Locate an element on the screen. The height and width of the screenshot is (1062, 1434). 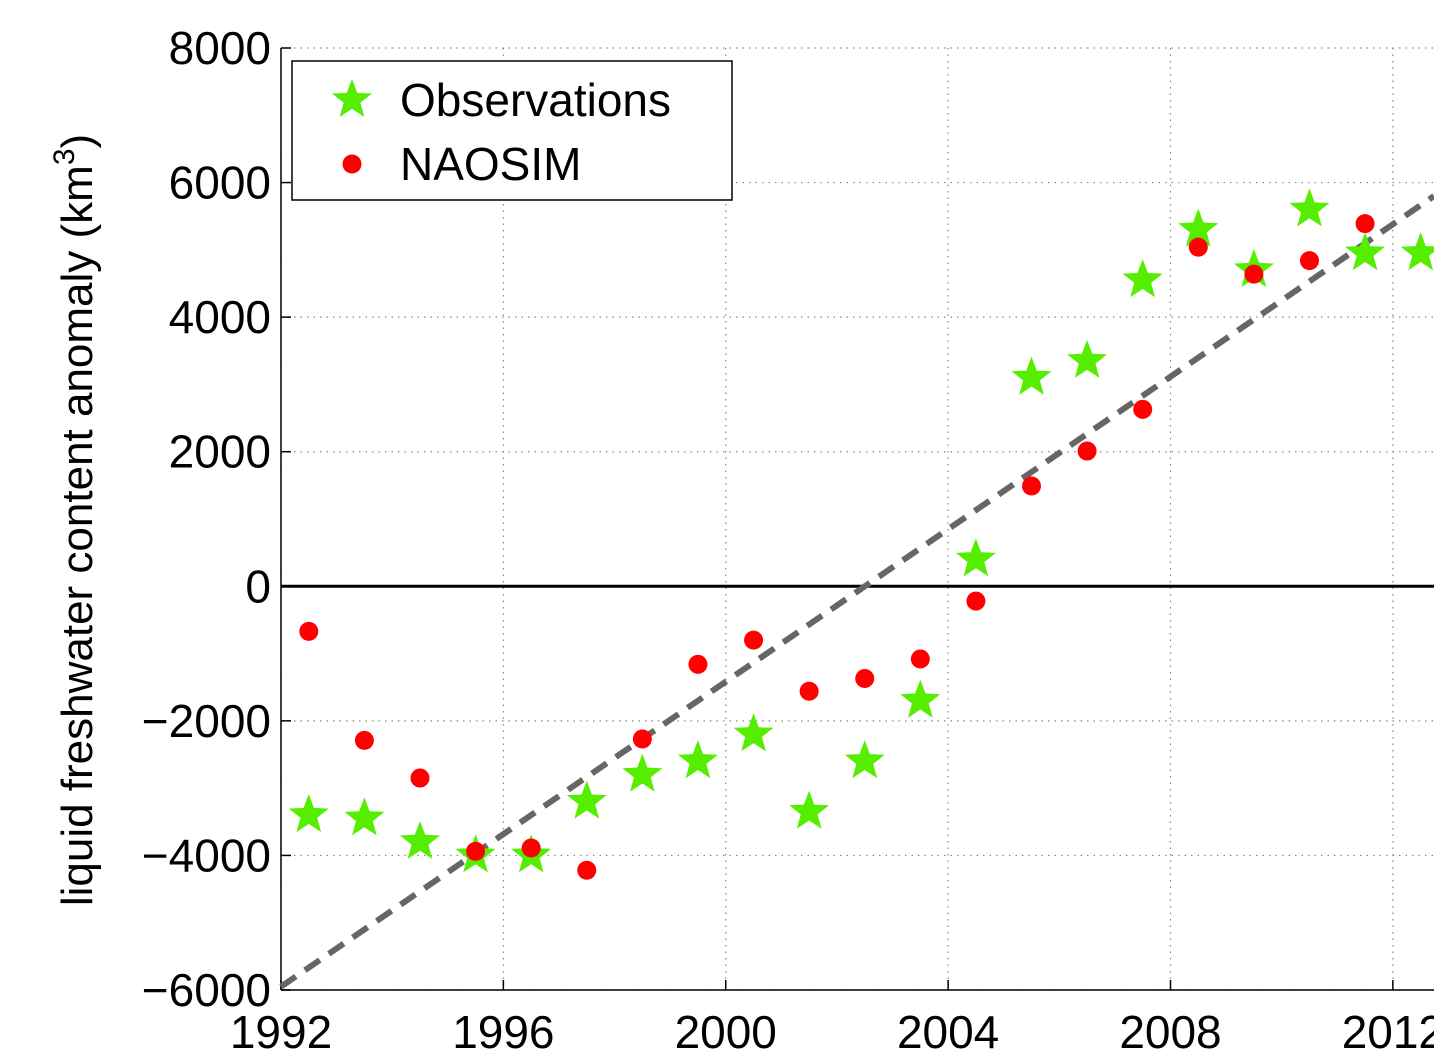
y-axis-label: liquid freshwater content anomaly (km3) is located at coordinates (75, 520).